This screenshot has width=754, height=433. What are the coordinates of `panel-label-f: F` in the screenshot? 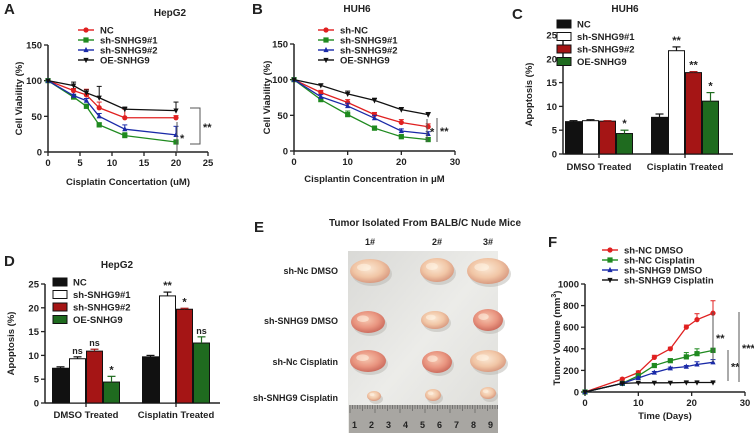 It's located at (552, 242).